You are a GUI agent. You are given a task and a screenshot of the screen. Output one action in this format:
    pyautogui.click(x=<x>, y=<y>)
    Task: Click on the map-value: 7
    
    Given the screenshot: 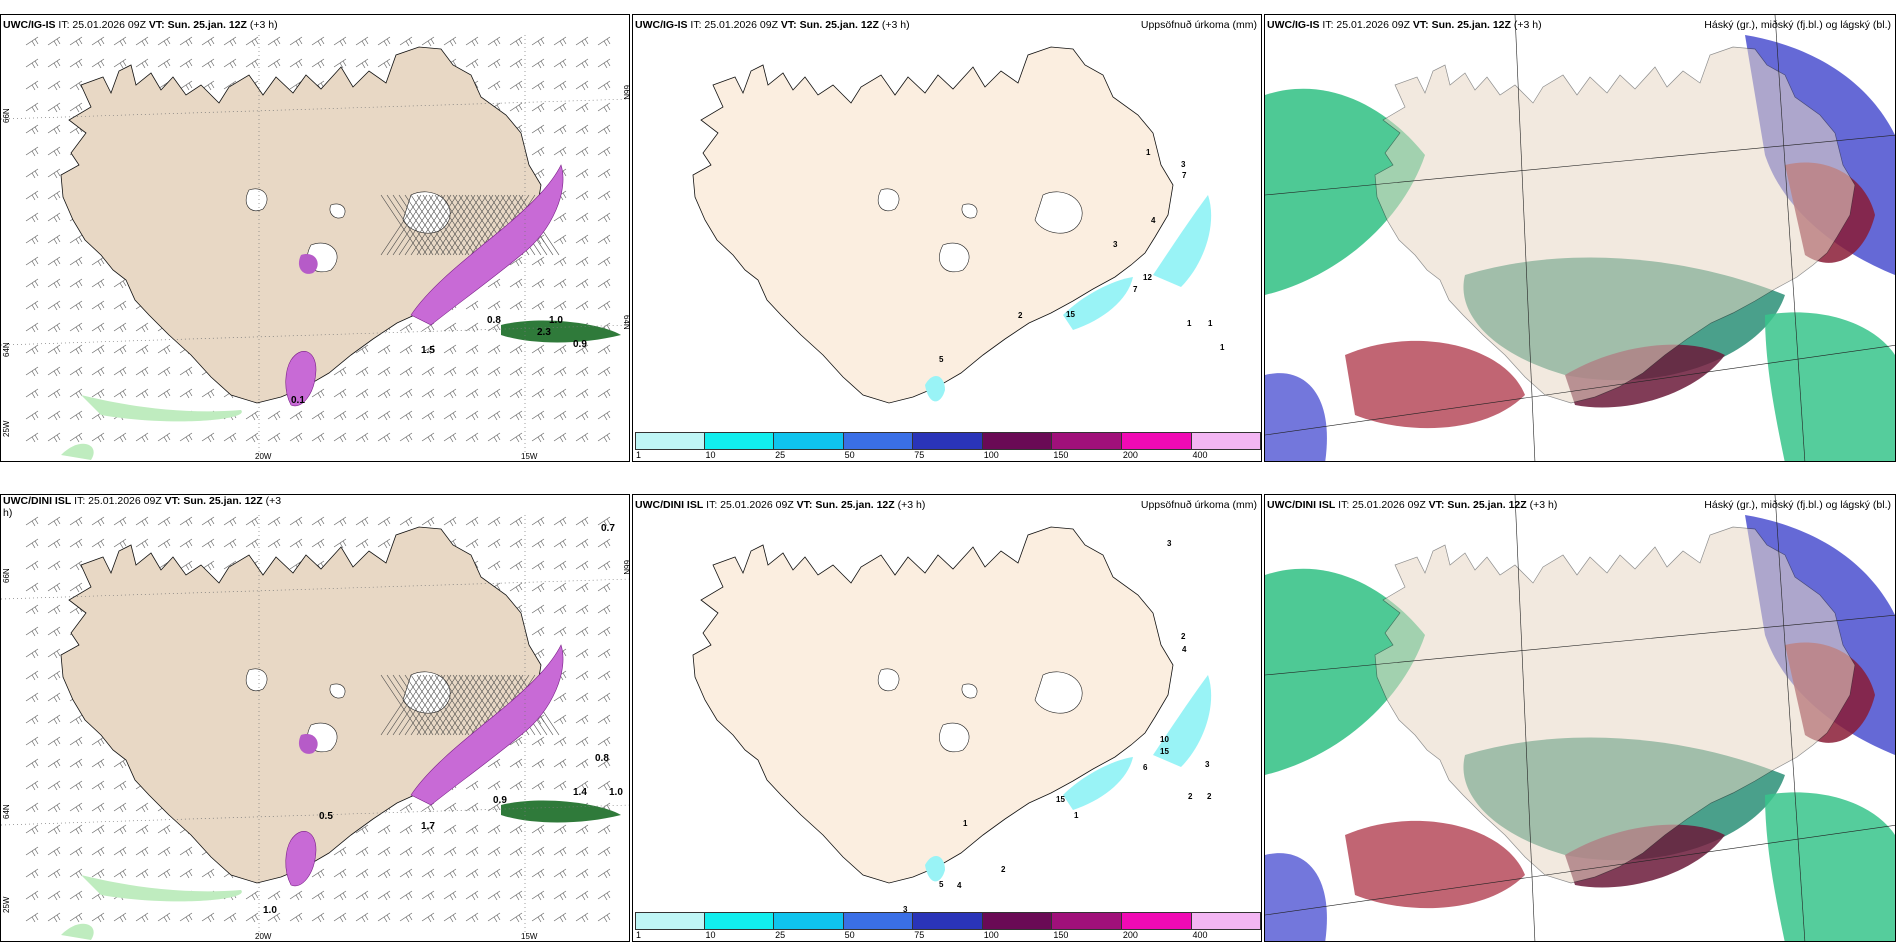 What is the action you would take?
    pyautogui.click(x=1135, y=289)
    